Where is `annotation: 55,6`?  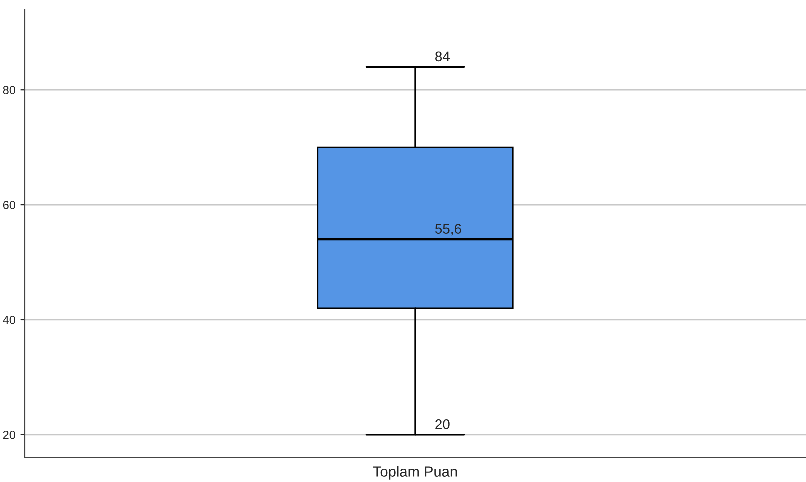 annotation: 55,6 is located at coordinates (448, 230).